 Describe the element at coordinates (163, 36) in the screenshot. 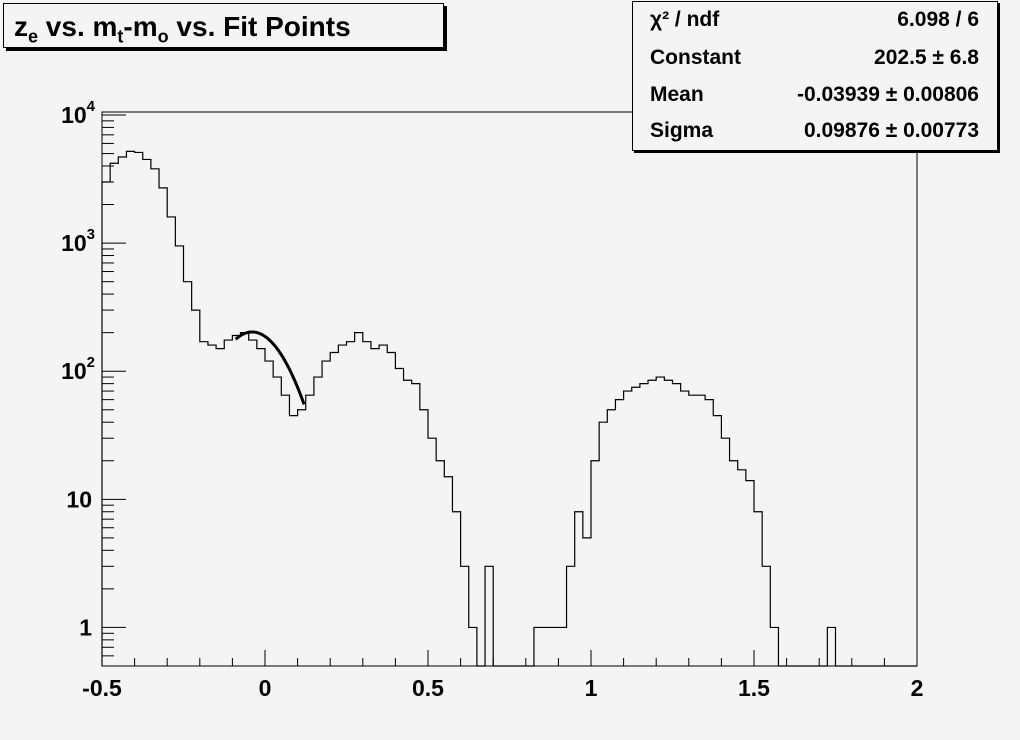

I see `title-subscript: o` at that location.